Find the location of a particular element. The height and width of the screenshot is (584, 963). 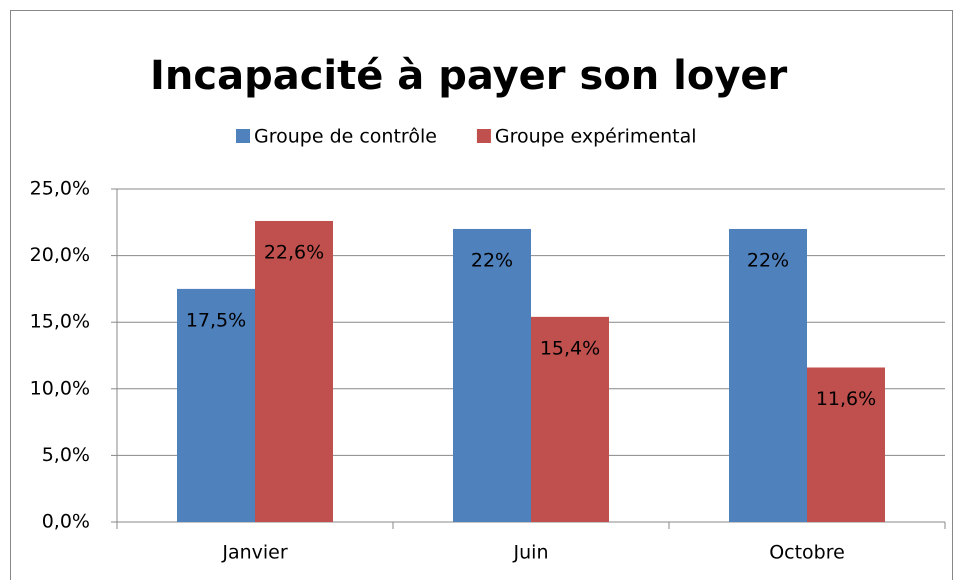

x-tick-label: Octobre is located at coordinates (807, 553).